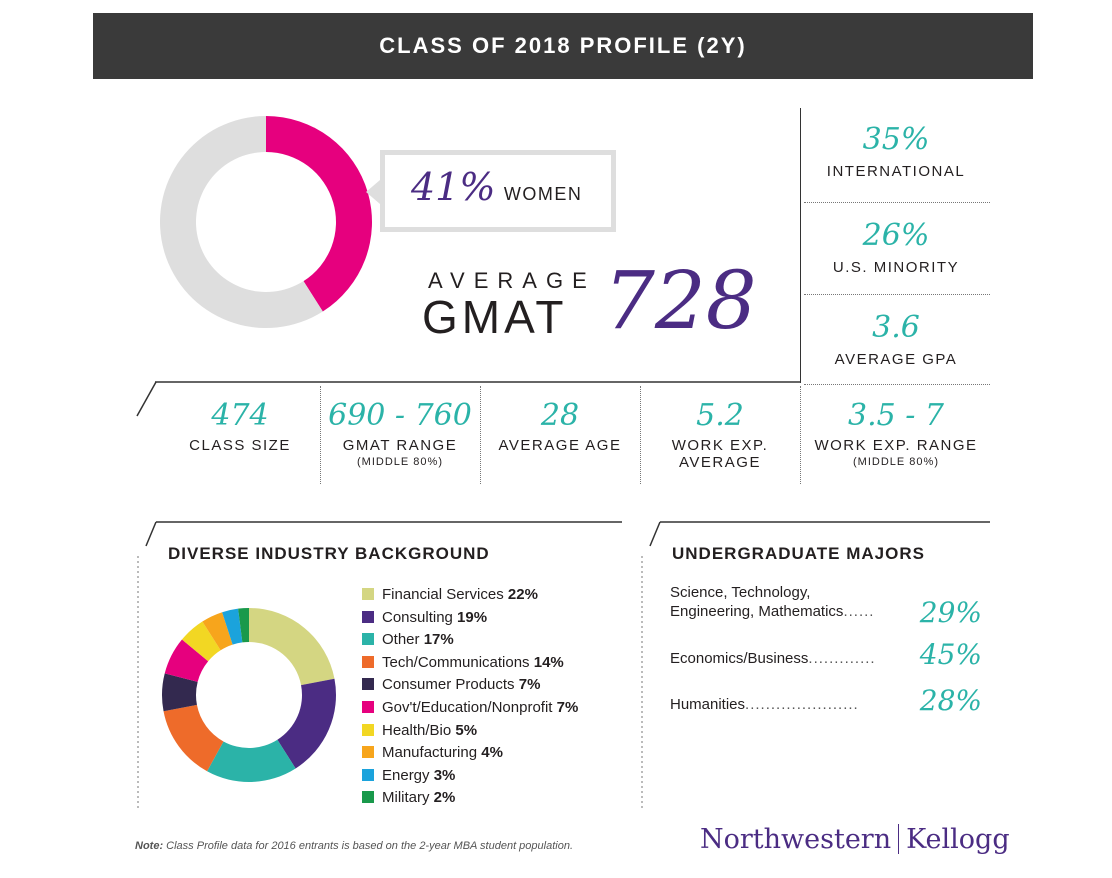 The width and height of the screenshot is (1112, 878). What do you see at coordinates (444, 798) in the screenshot?
I see `legend-value: 2%` at bounding box center [444, 798].